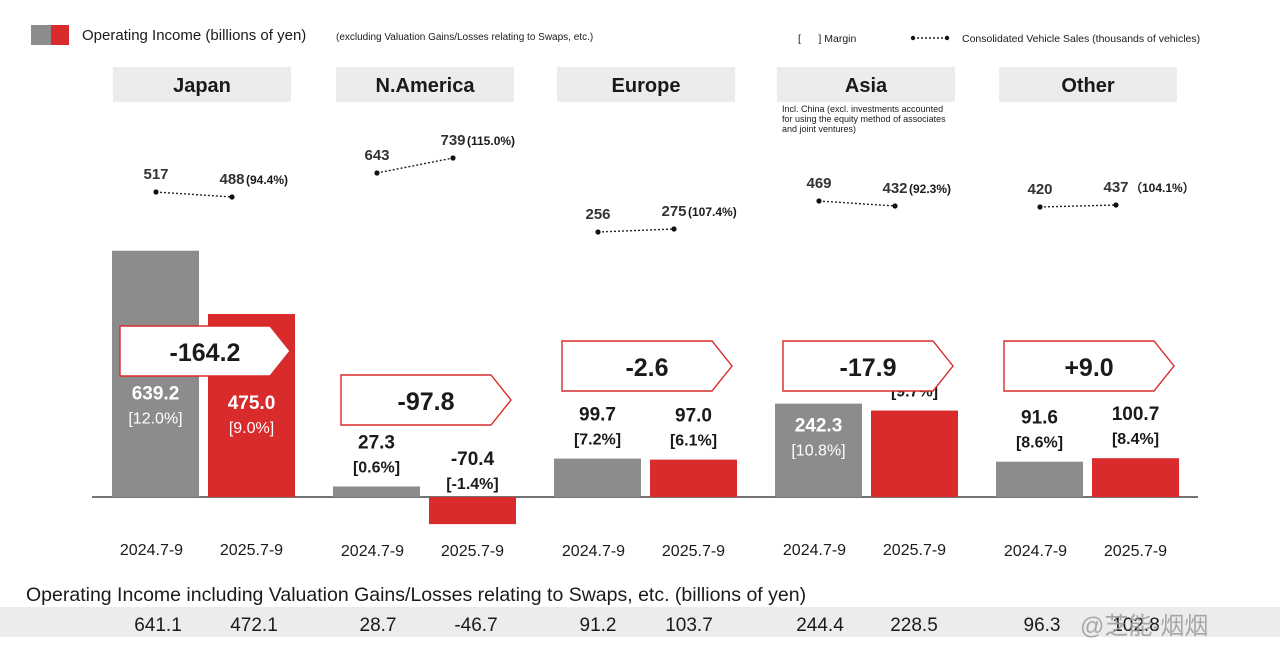  Describe the element at coordinates (947, 38) in the screenshot. I see `legend-sales-dot-right` at that location.